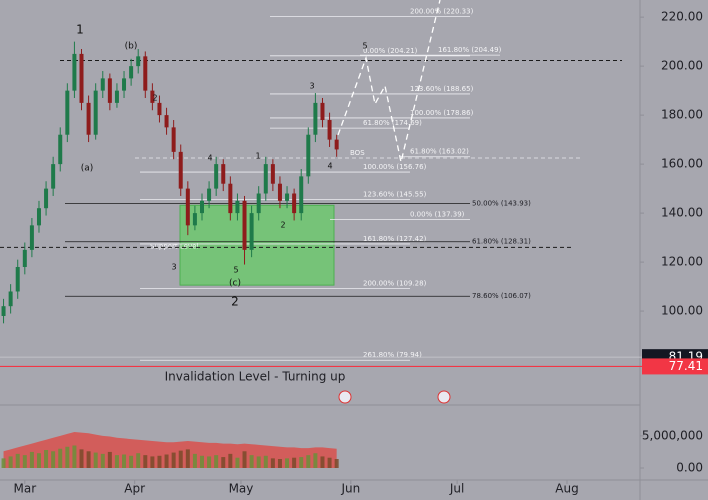  What do you see at coordinates (686, 366) in the screenshot?
I see `price-tag-label: 77.41` at bounding box center [686, 366].